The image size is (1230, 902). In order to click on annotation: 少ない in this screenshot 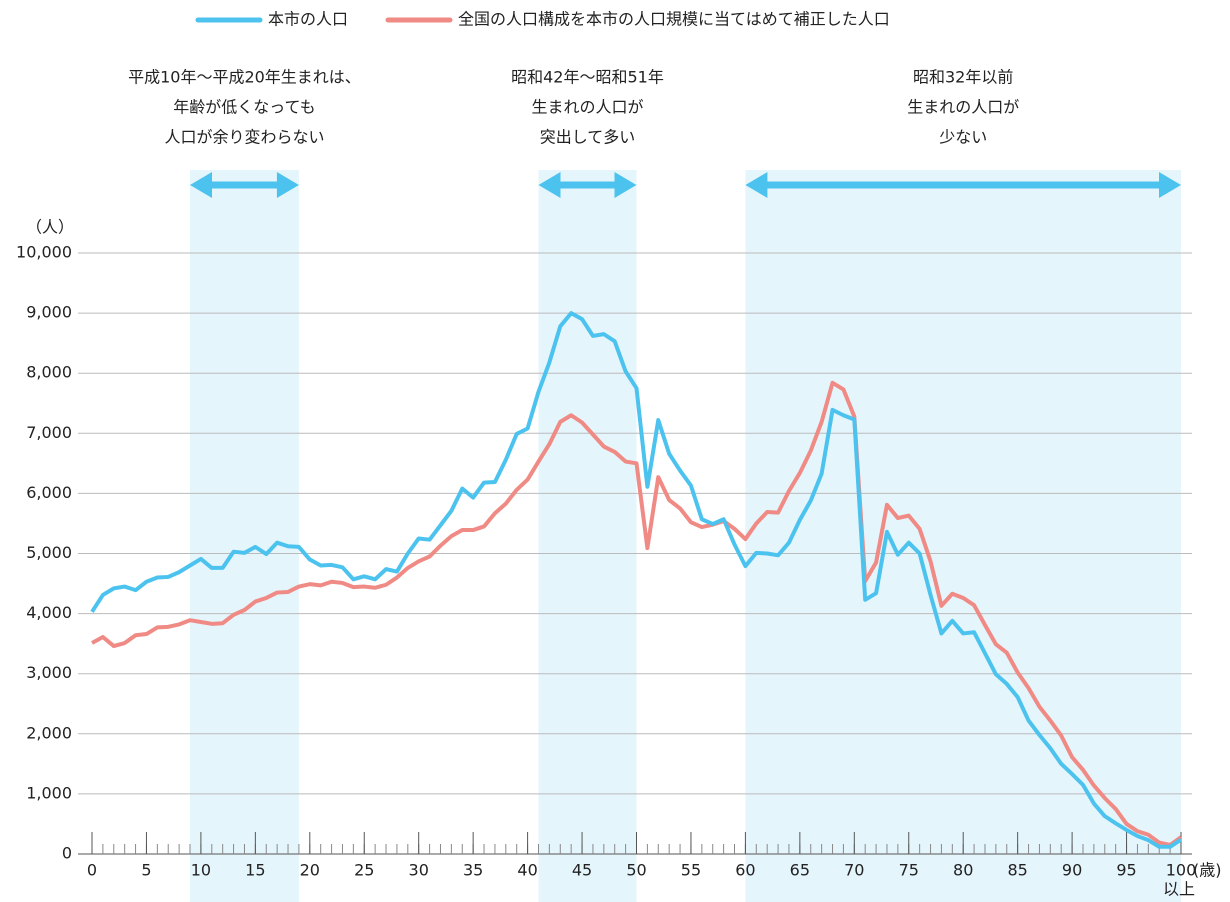, I will do `click(963, 137)`.